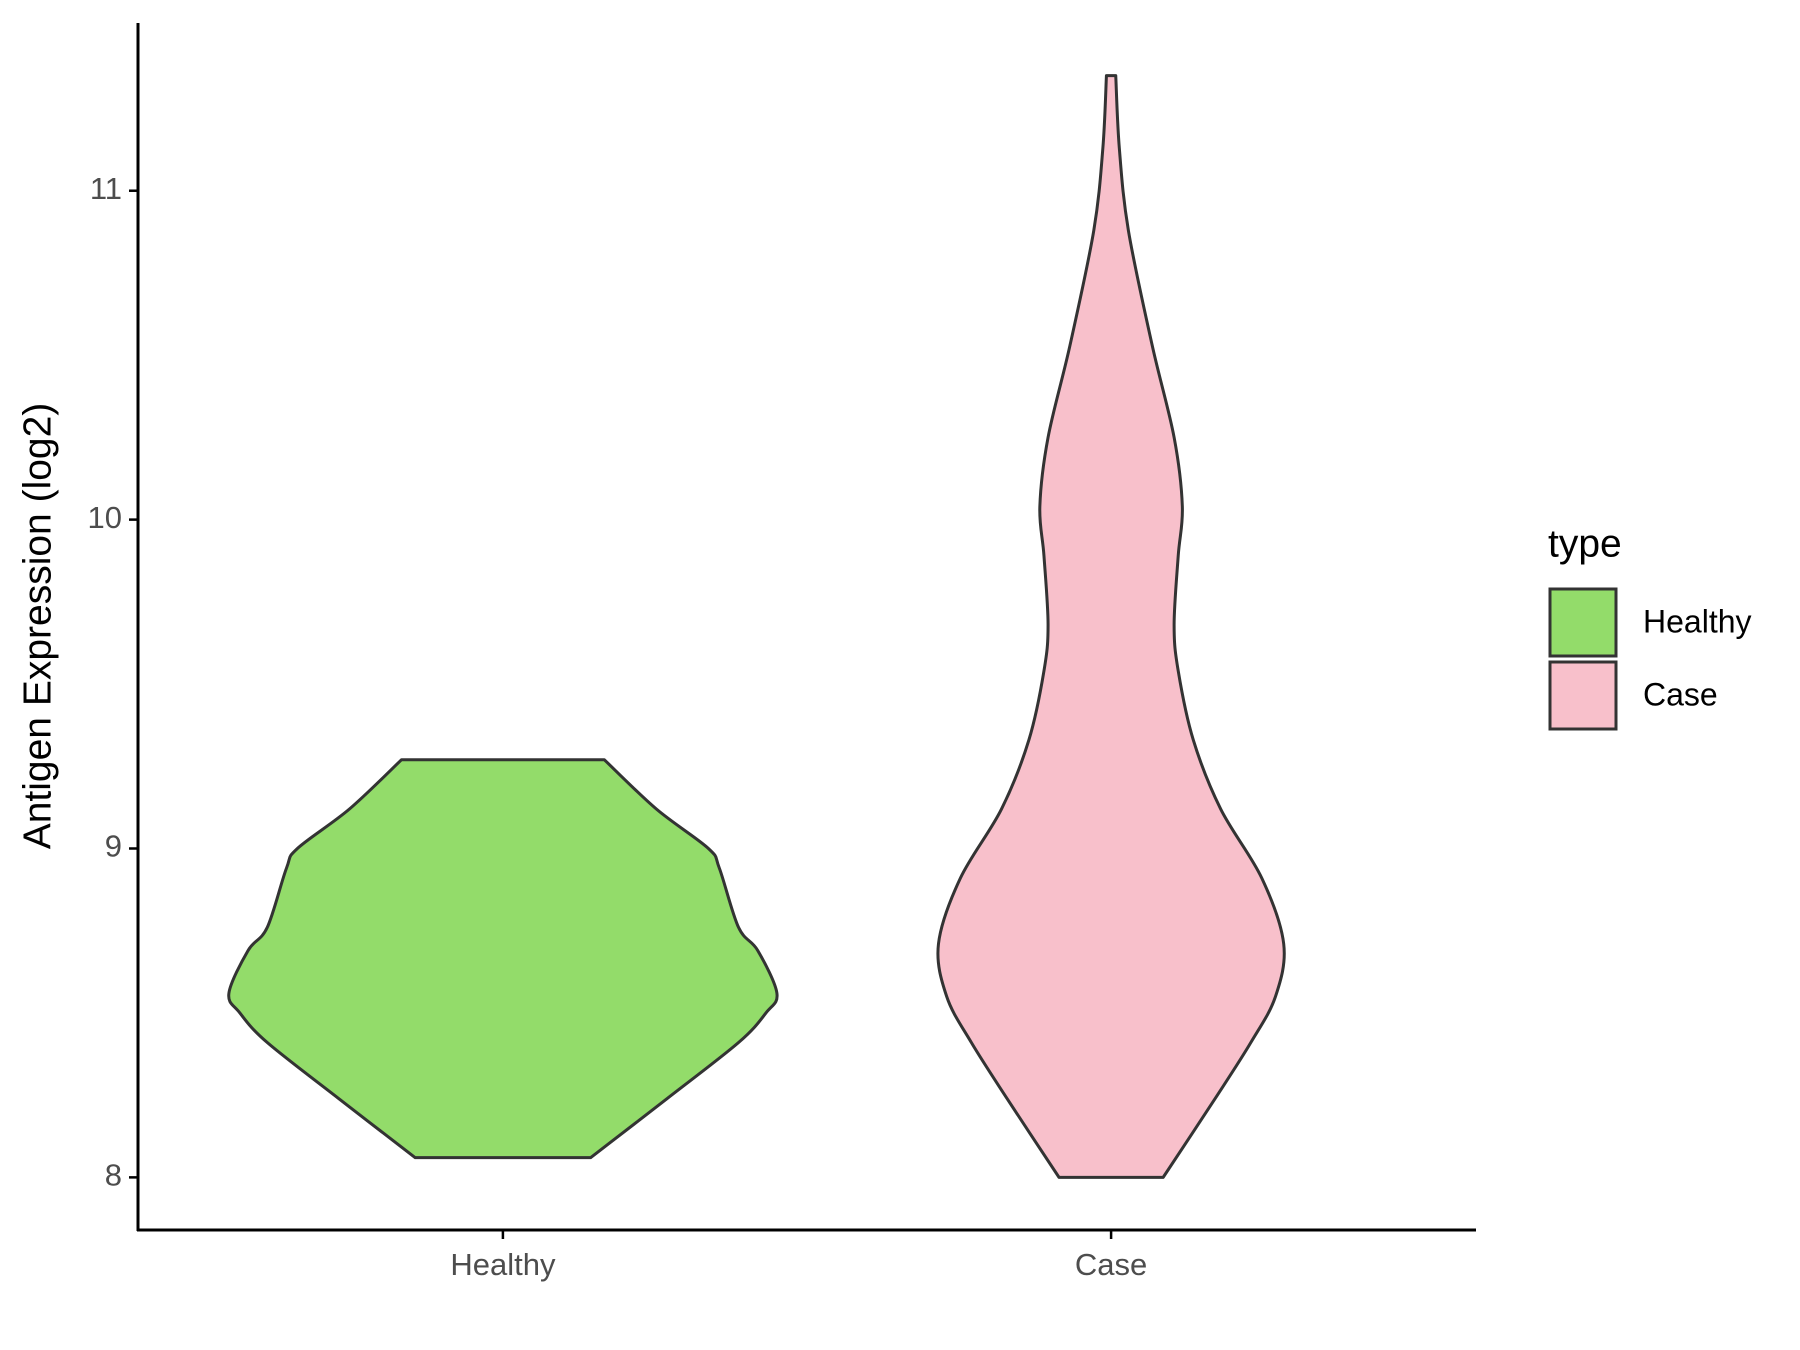  What do you see at coordinates (503, 959) in the screenshot?
I see `violin` at bounding box center [503, 959].